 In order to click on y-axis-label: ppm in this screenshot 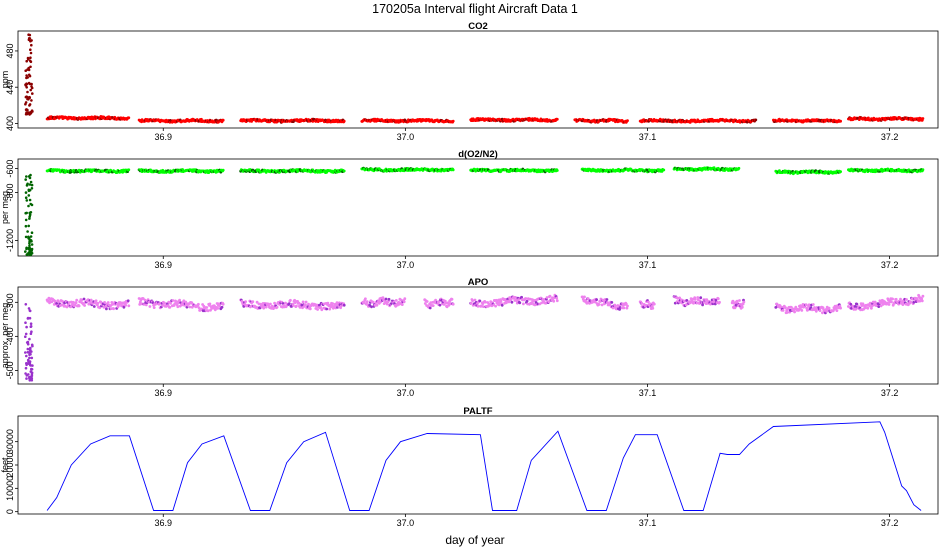, I will do `click(5, 80)`.